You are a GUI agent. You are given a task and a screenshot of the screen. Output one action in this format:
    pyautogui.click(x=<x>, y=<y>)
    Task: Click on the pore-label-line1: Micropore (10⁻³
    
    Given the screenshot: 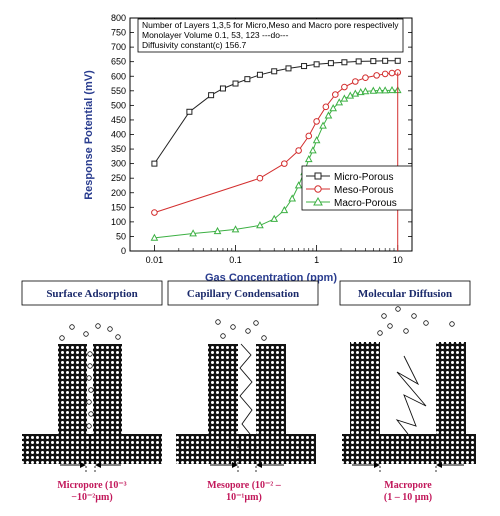 What is the action you would take?
    pyautogui.click(x=91, y=485)
    